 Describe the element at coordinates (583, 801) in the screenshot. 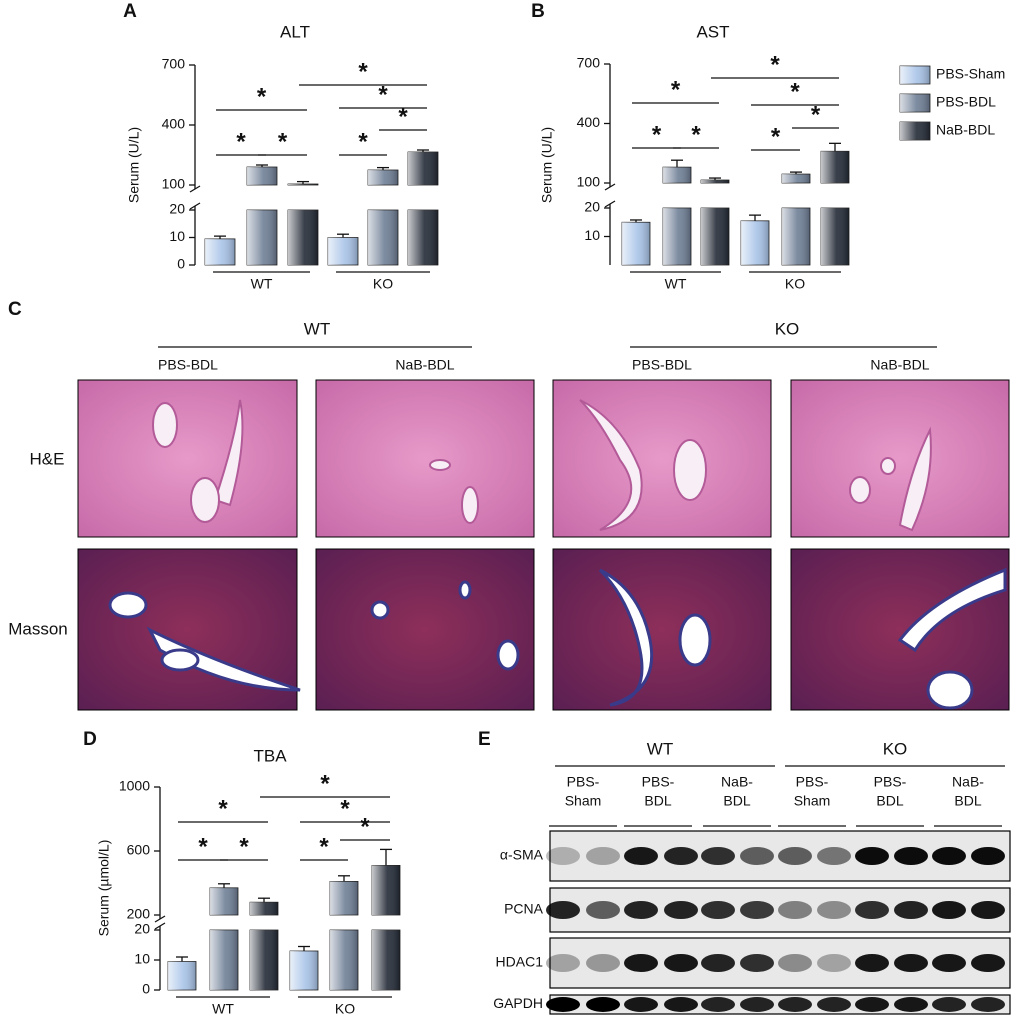

I see `condition-label: Sham` at that location.